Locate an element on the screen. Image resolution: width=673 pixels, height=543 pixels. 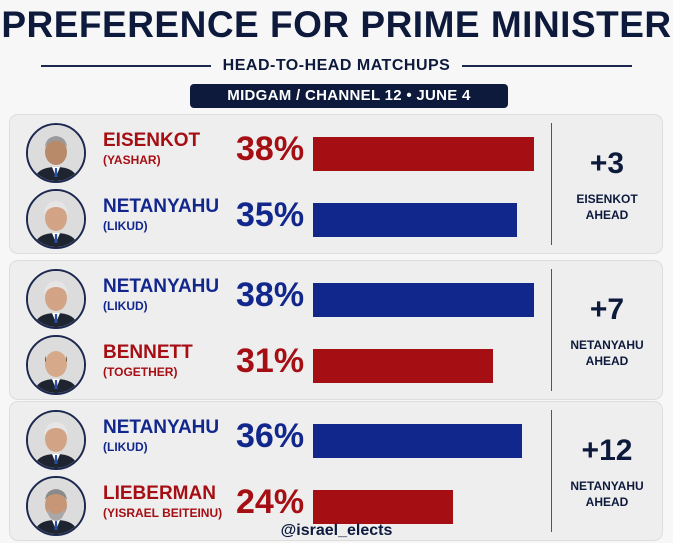
candidate-party: (TOGETHER) is located at coordinates (140, 372).